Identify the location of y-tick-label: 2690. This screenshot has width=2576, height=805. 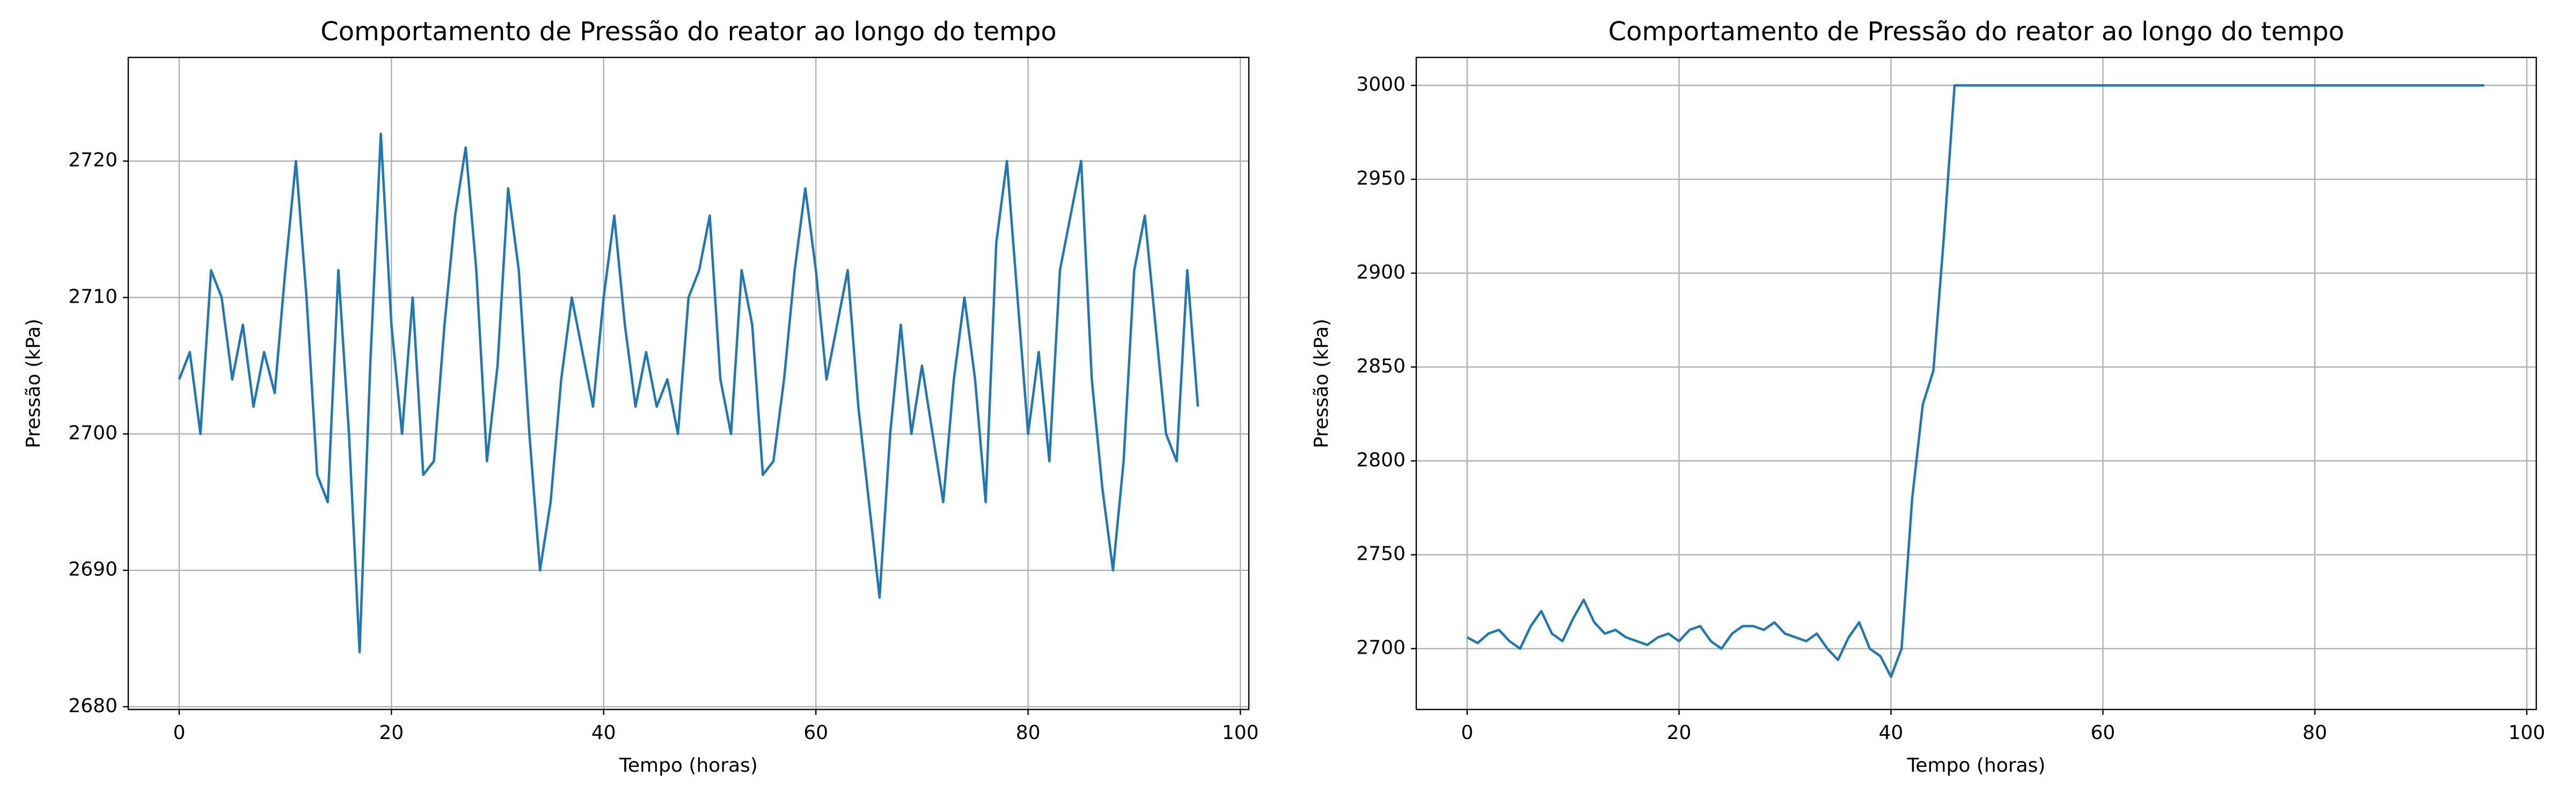
(93, 570).